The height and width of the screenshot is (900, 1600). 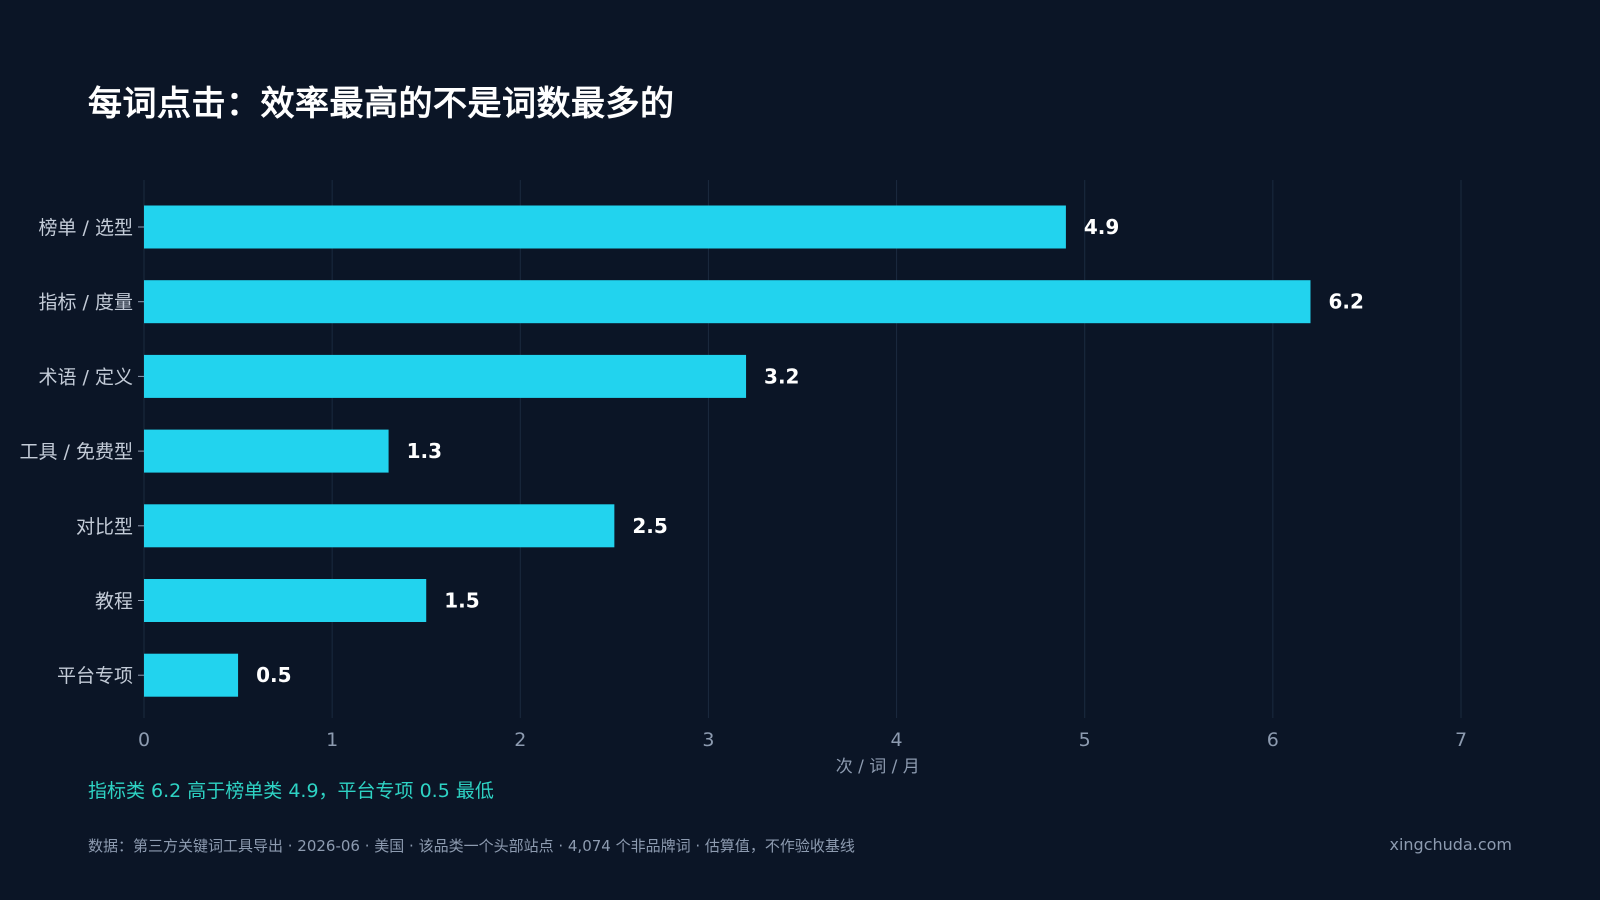 What do you see at coordinates (649, 526) in the screenshot?
I see `data-label-4: 2.5` at bounding box center [649, 526].